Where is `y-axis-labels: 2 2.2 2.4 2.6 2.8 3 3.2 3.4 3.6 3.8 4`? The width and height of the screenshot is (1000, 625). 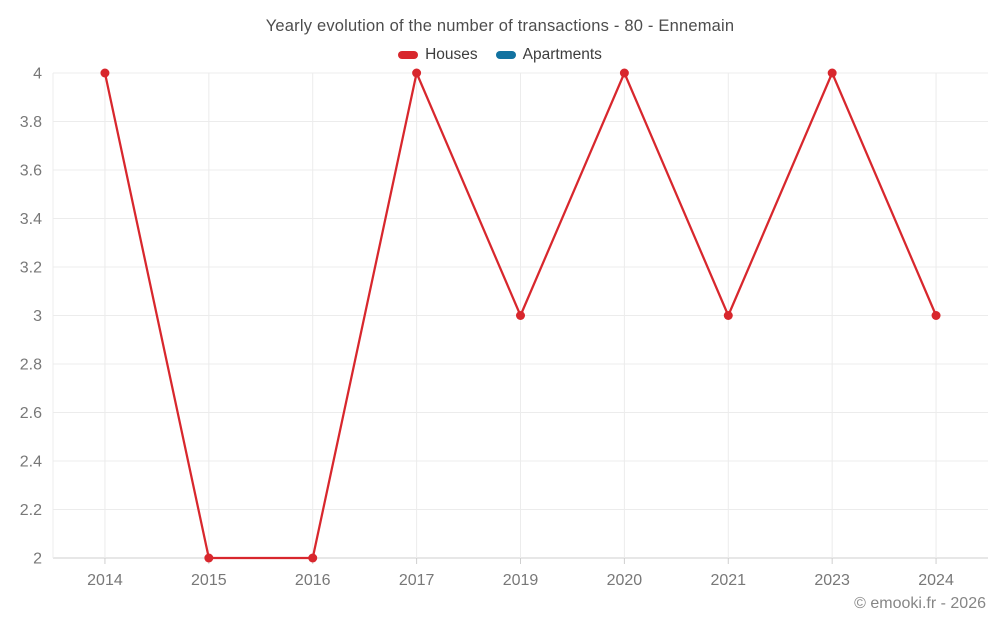 y-axis-labels: 2 2.2 2.4 2.6 2.8 3 3.2 3.4 3.6 3.8 4 is located at coordinates (31, 317).